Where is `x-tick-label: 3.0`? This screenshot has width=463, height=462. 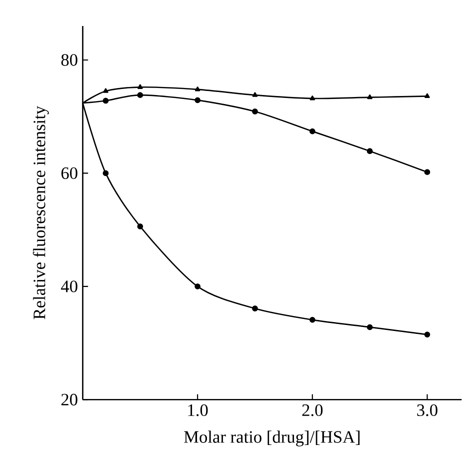 x-tick-label: 3.0 is located at coordinates (427, 410).